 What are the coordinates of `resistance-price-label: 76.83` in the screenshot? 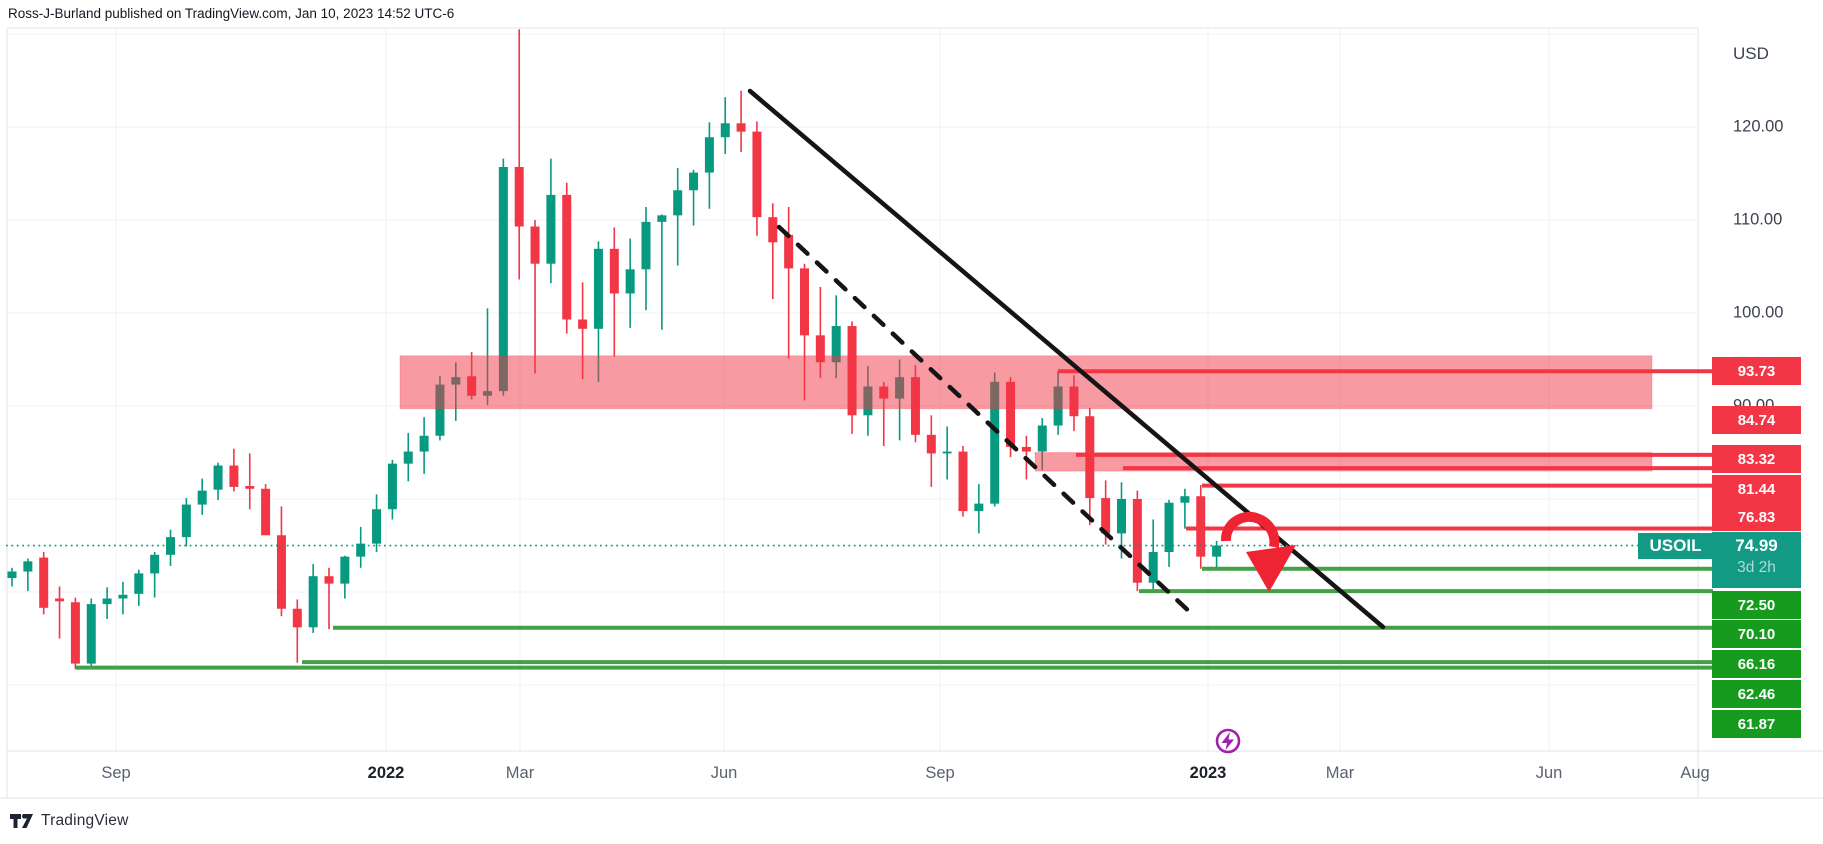 It's located at (1756, 517).